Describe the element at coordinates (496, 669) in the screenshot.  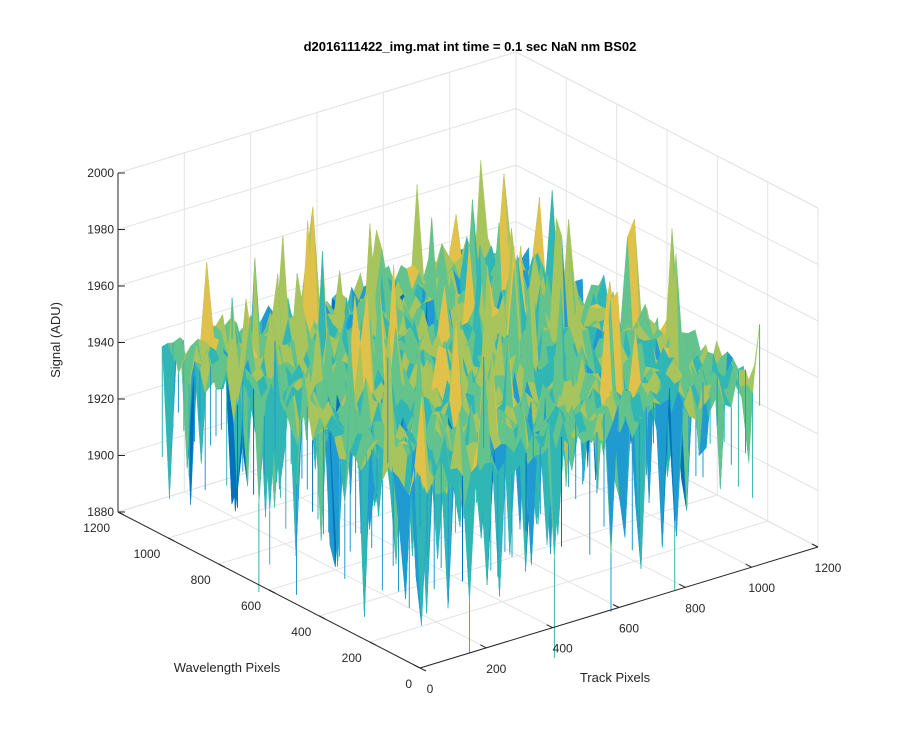
I see `x-tick-label: 200` at that location.